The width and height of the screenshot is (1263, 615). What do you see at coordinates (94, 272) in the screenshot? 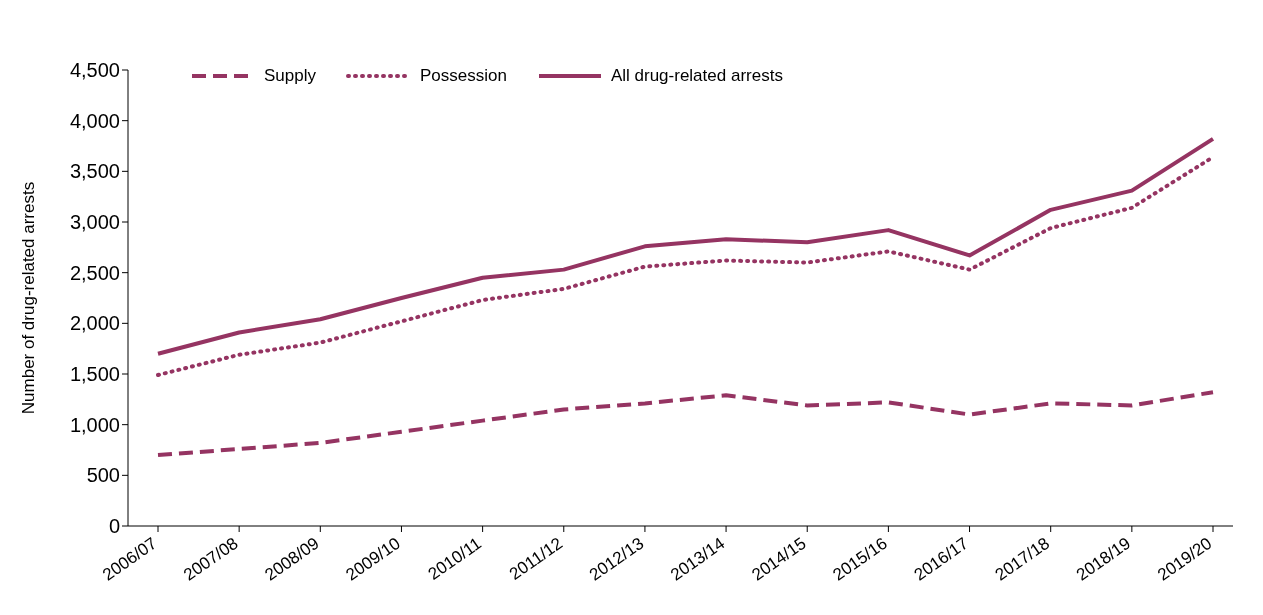
I see `y-tick-label: 2,500` at bounding box center [94, 272].